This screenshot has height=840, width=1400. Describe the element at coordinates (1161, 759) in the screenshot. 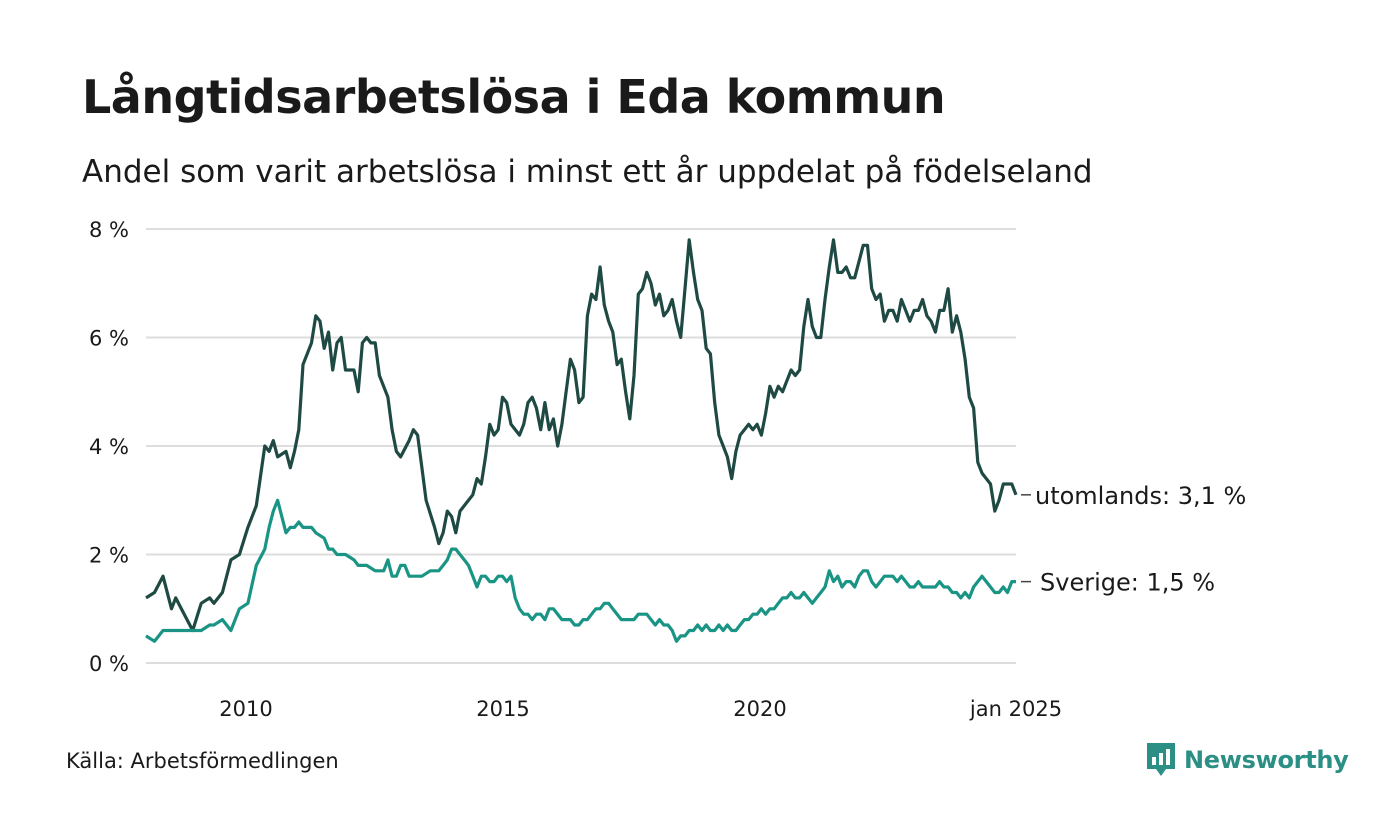

I see `newsworthy-logo-icon` at that location.